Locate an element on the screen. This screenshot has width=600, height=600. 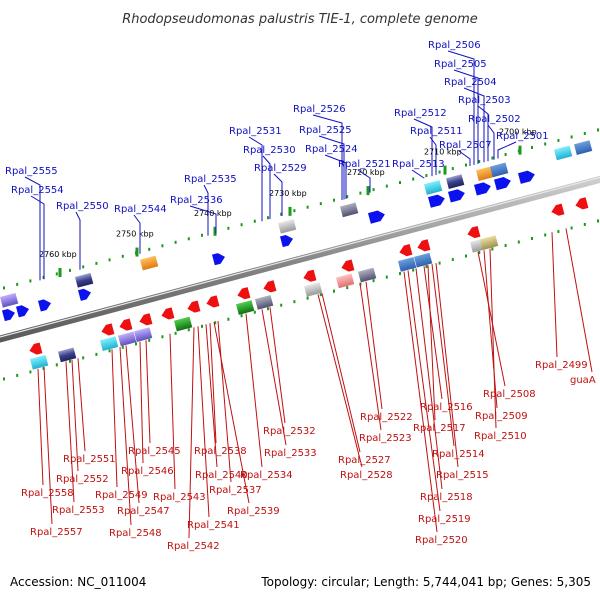
reverse-gene-label: Rpal_2551 is located at coordinates (89, 459).